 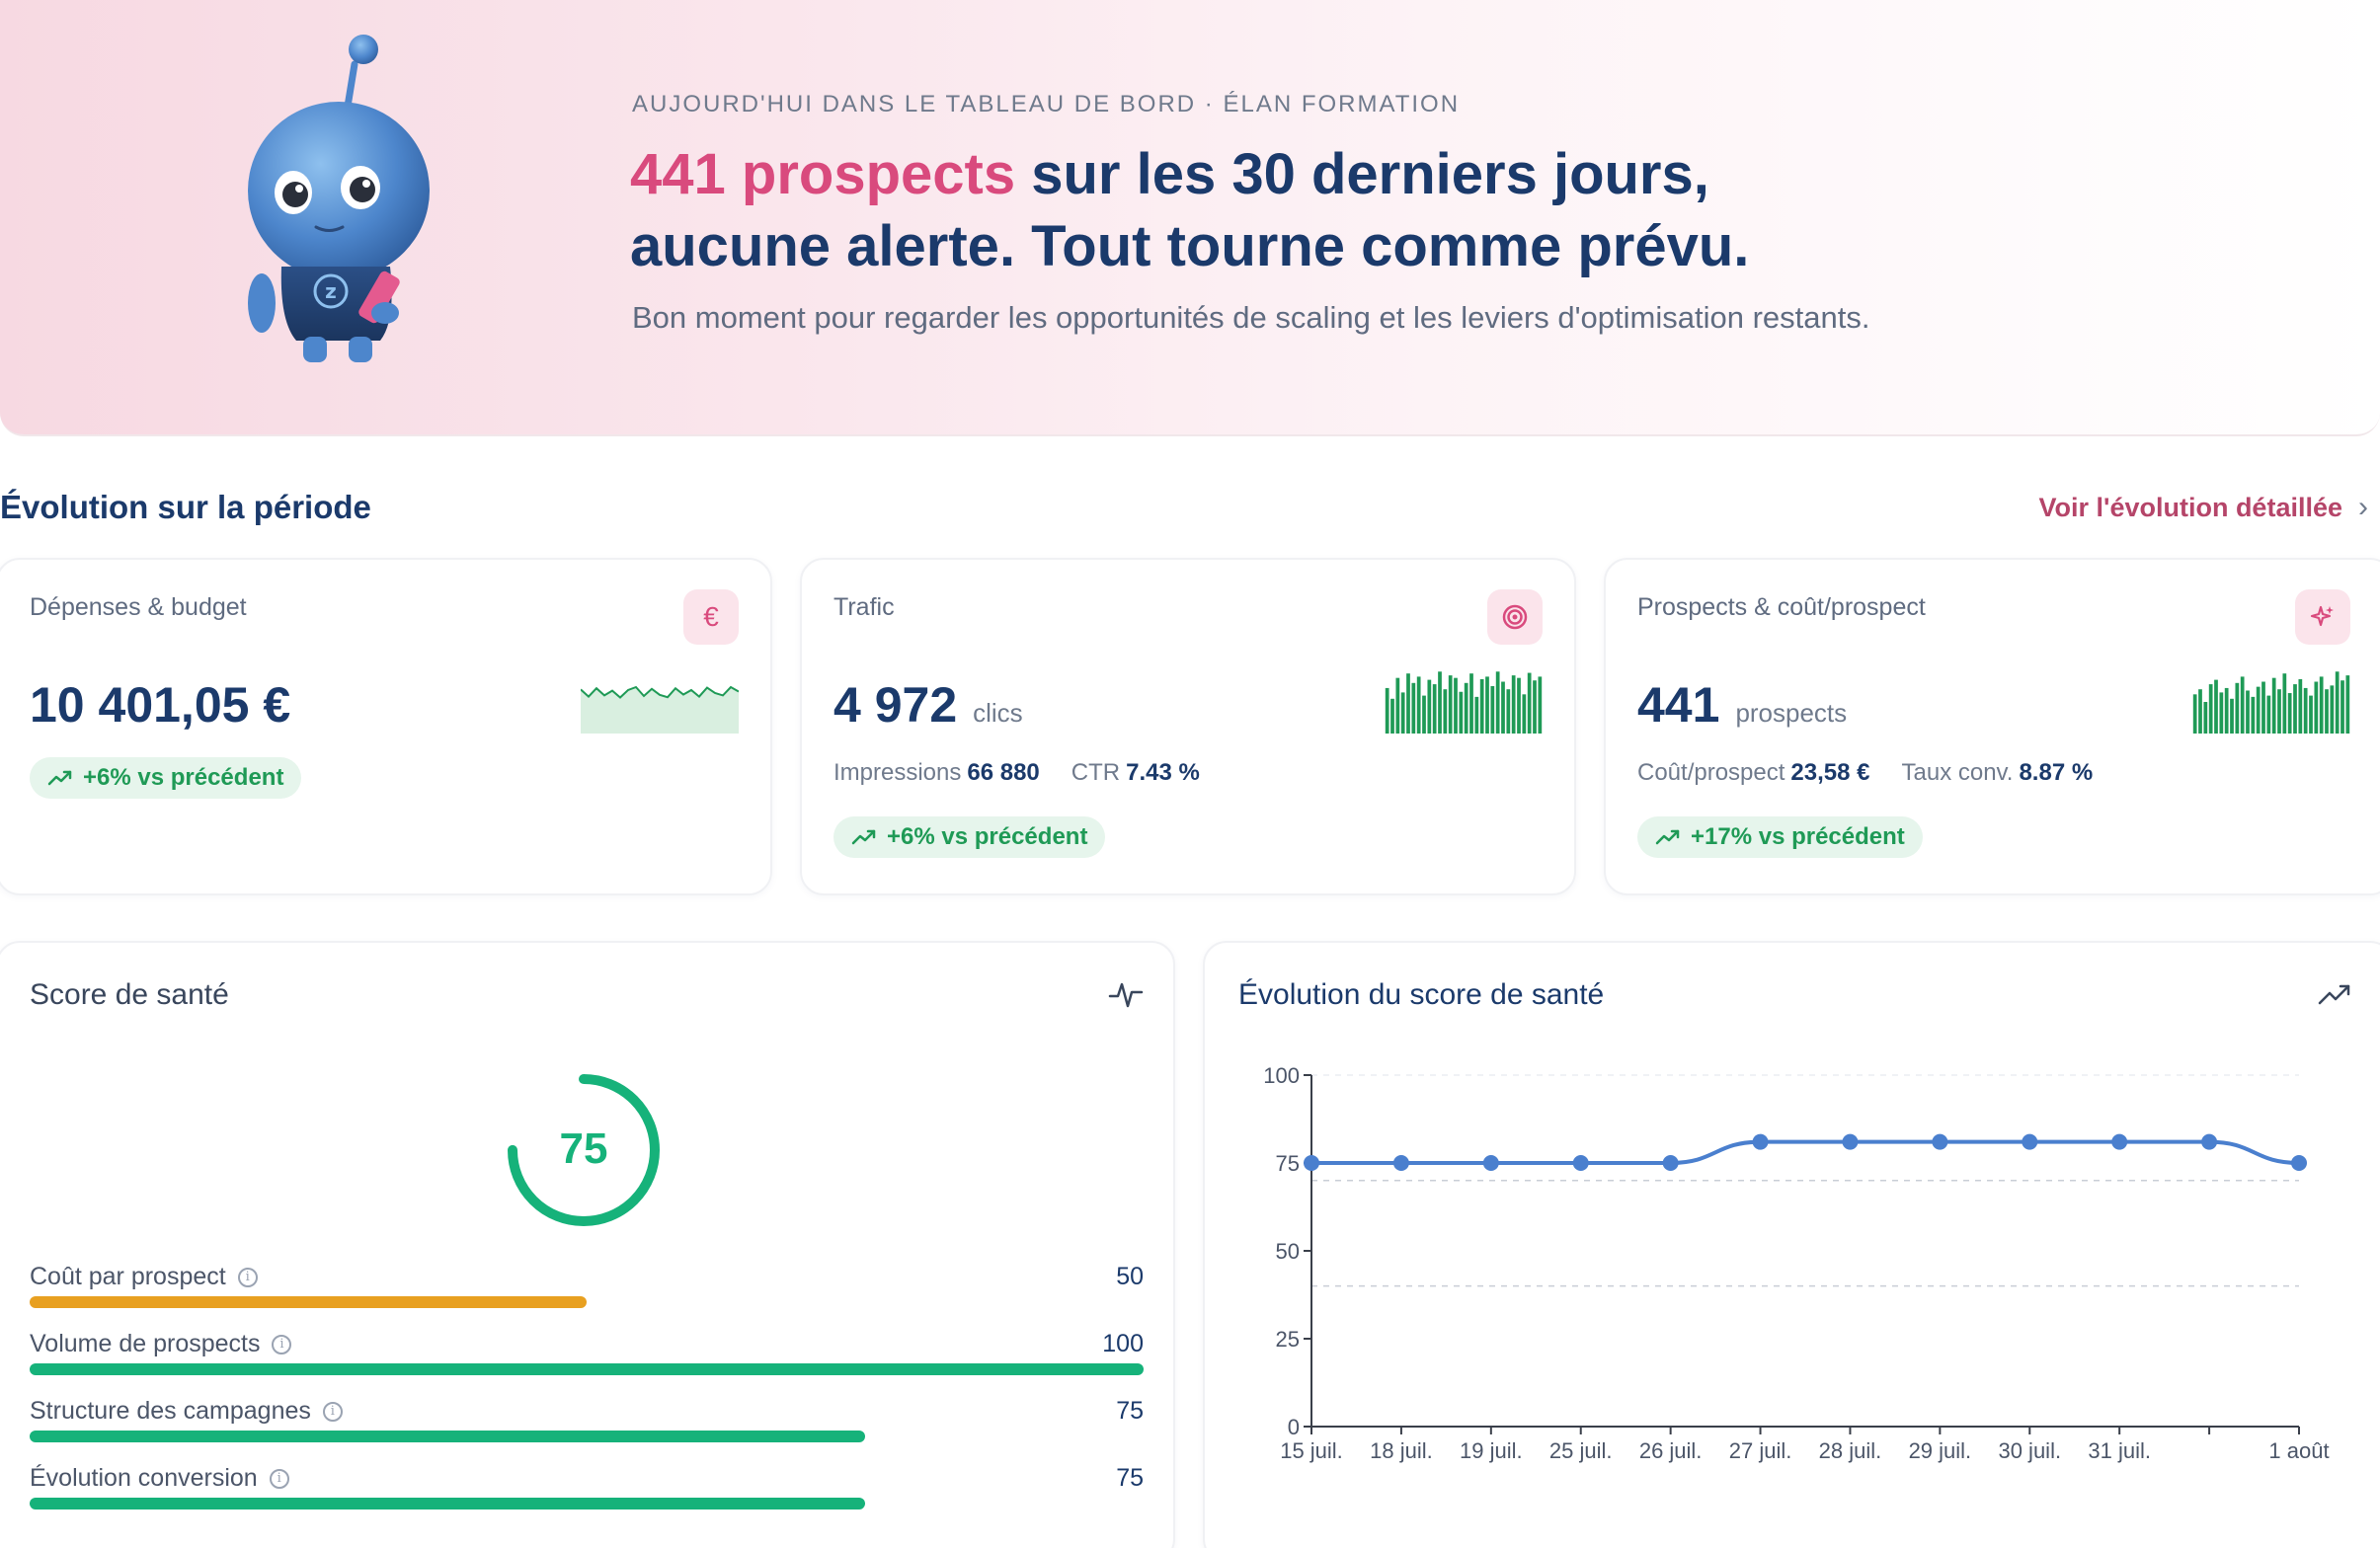 What do you see at coordinates (1805, 1152) in the screenshot?
I see `series-line` at bounding box center [1805, 1152].